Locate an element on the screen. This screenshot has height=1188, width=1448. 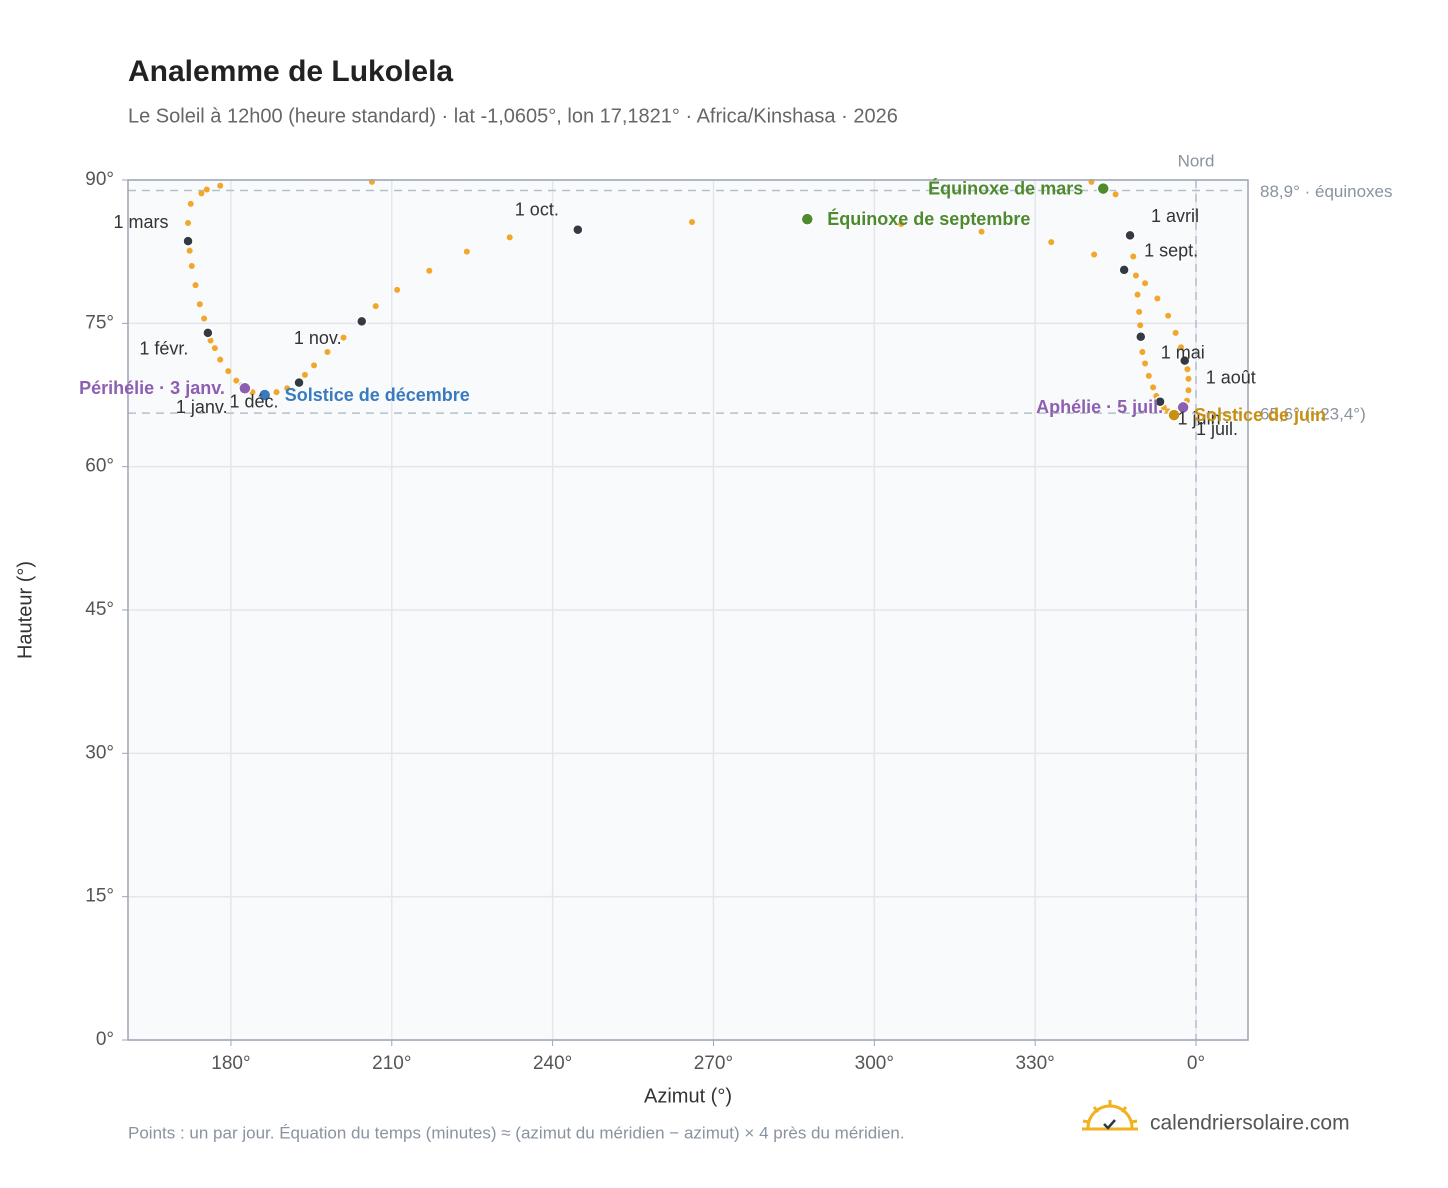
month-label: 1 mars is located at coordinates (141, 222).